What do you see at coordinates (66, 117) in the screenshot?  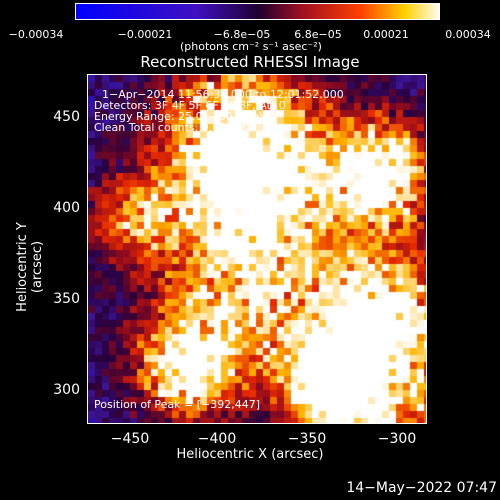 I see `y-tick-450: 450` at bounding box center [66, 117].